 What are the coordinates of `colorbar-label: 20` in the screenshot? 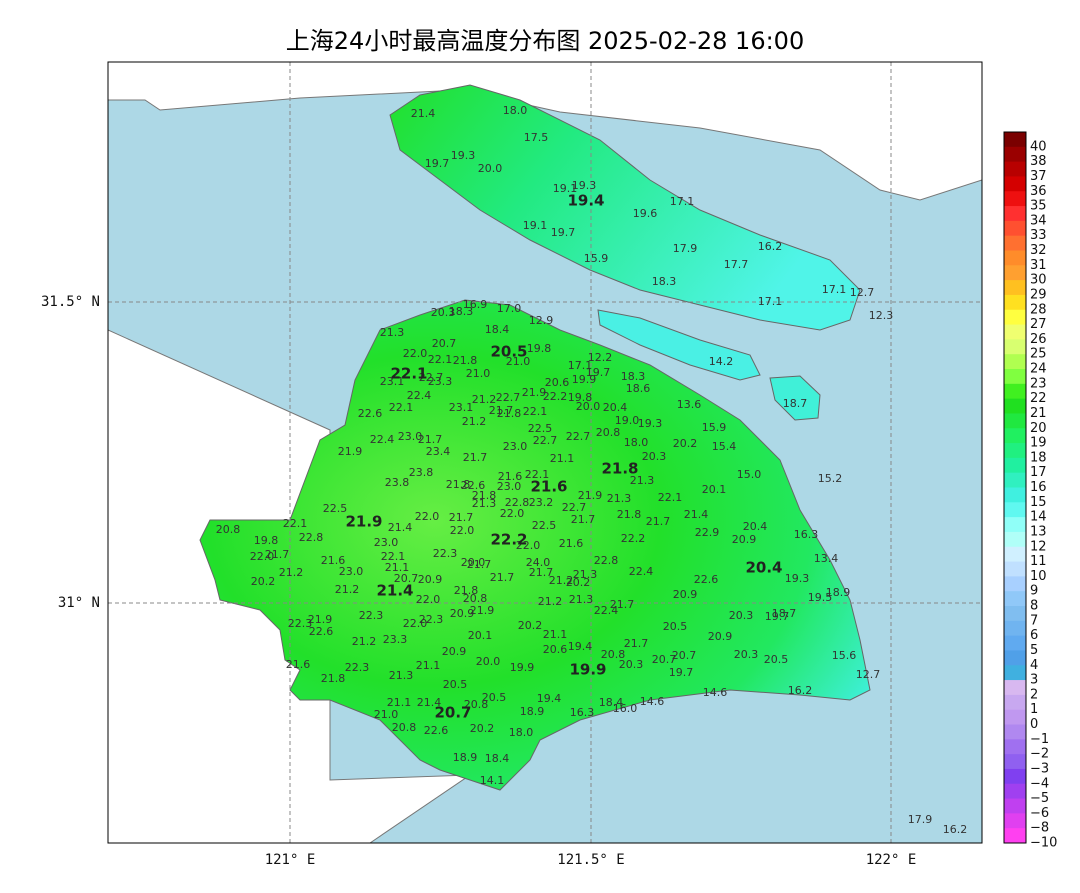 It's located at (1038, 428).